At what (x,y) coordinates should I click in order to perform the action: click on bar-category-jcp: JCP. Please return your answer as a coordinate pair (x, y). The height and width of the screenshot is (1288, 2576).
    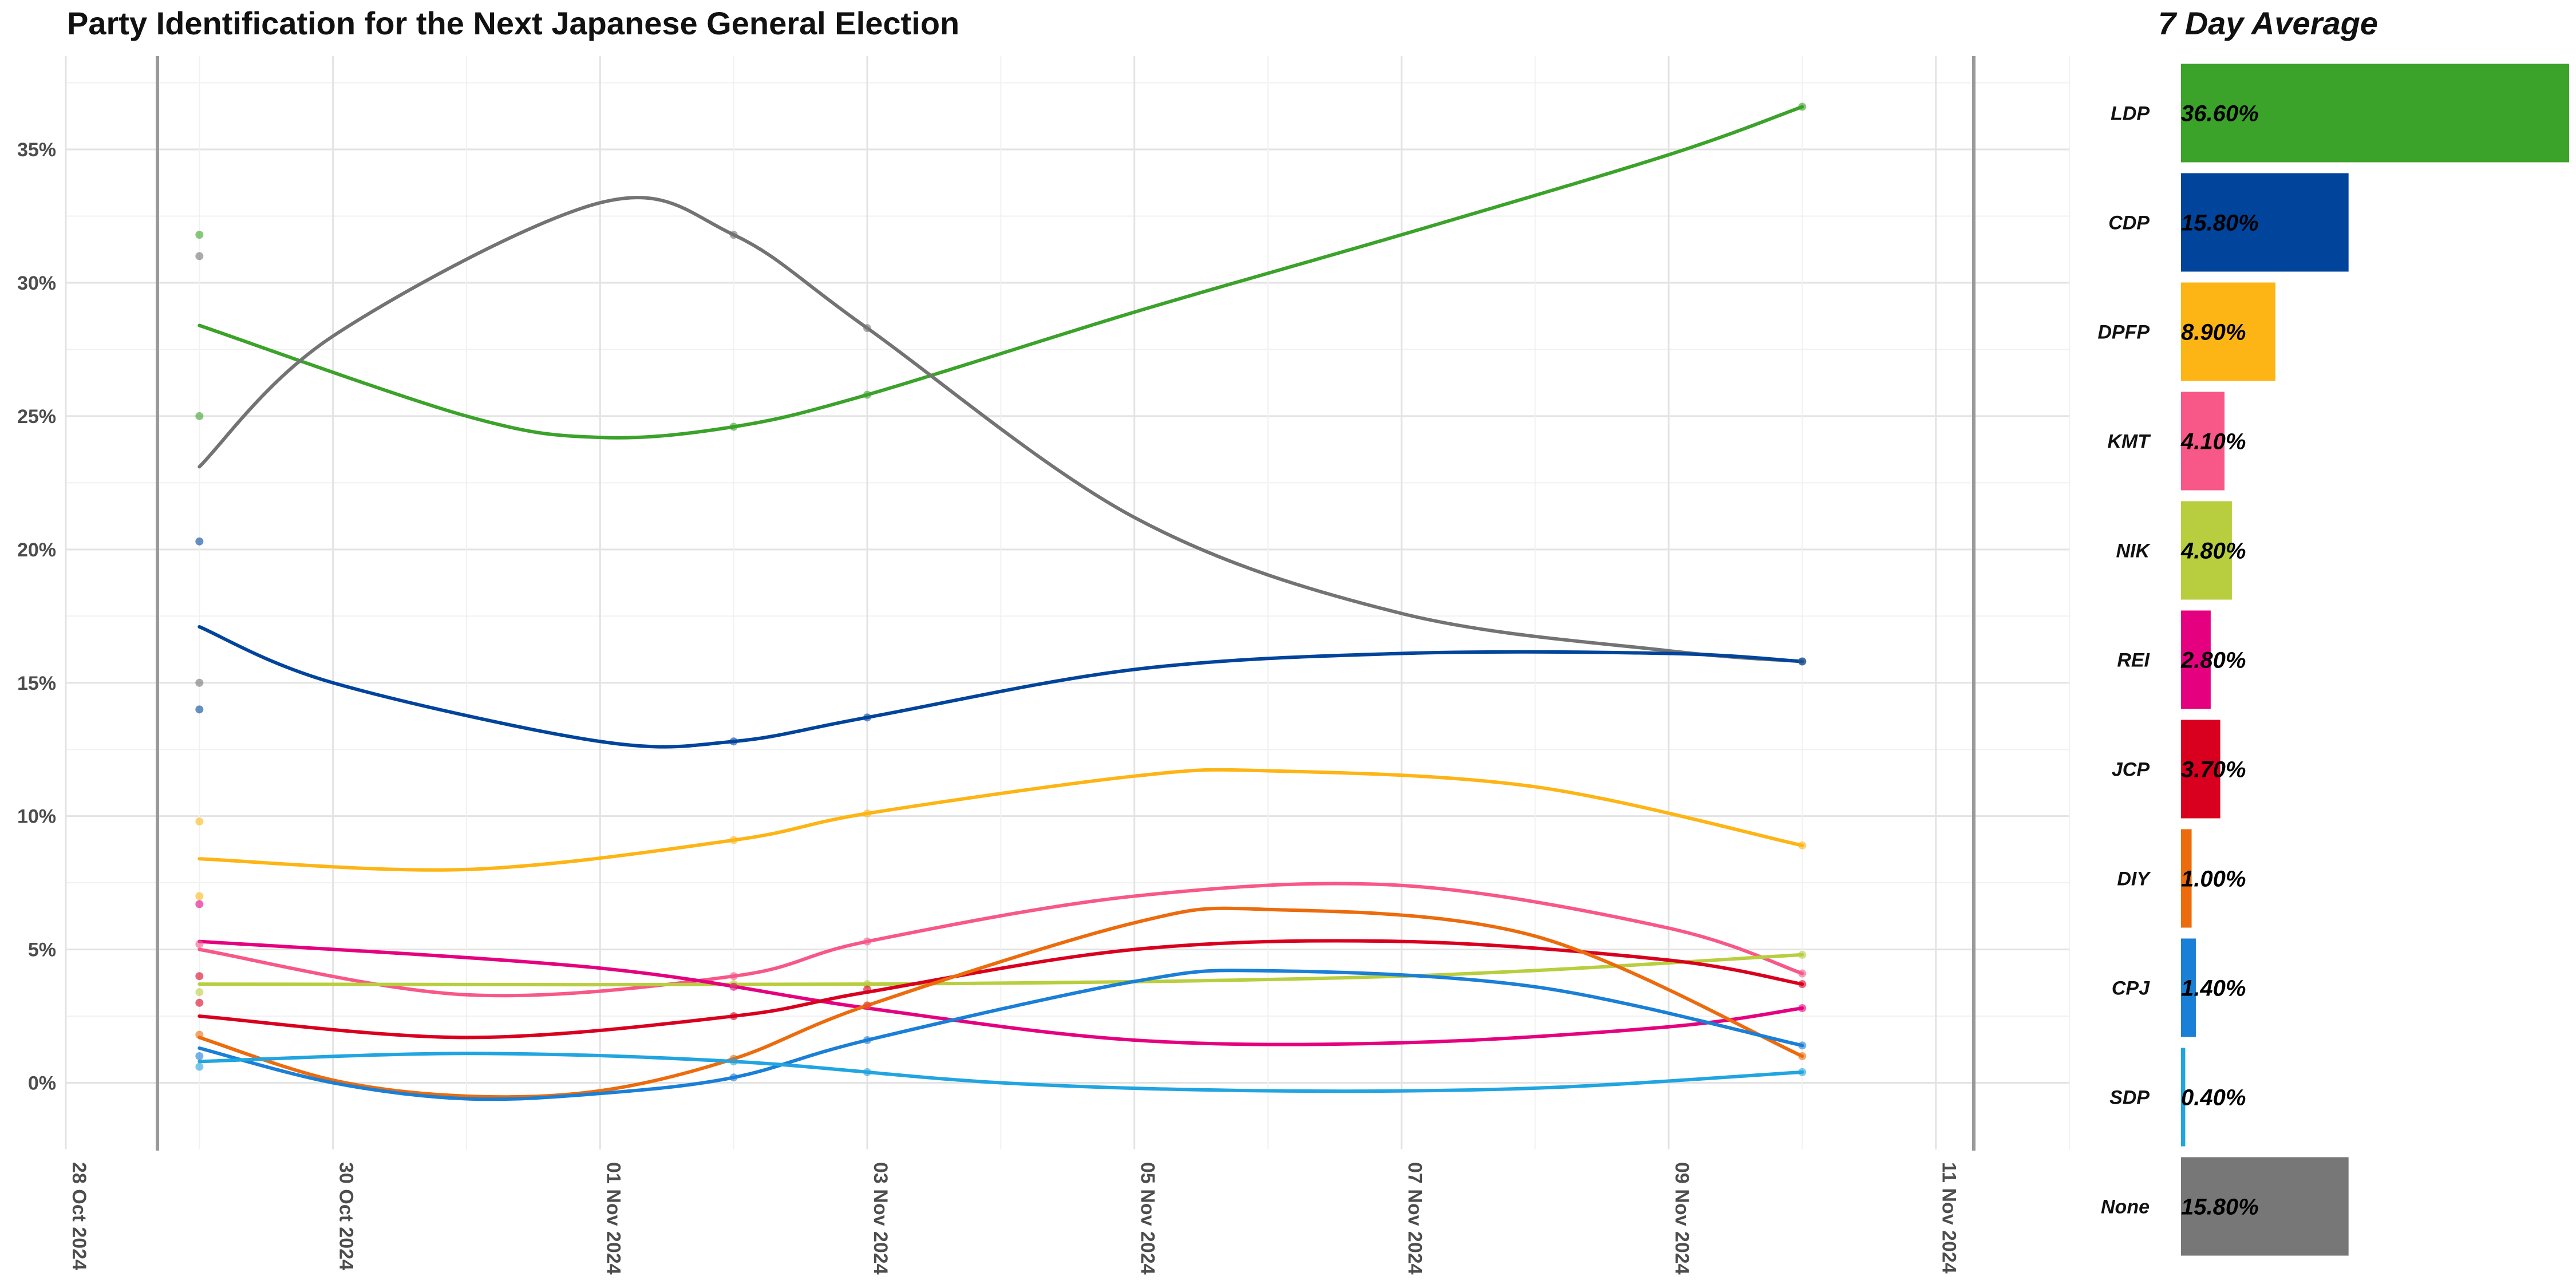
    Looking at the image, I should click on (2131, 770).